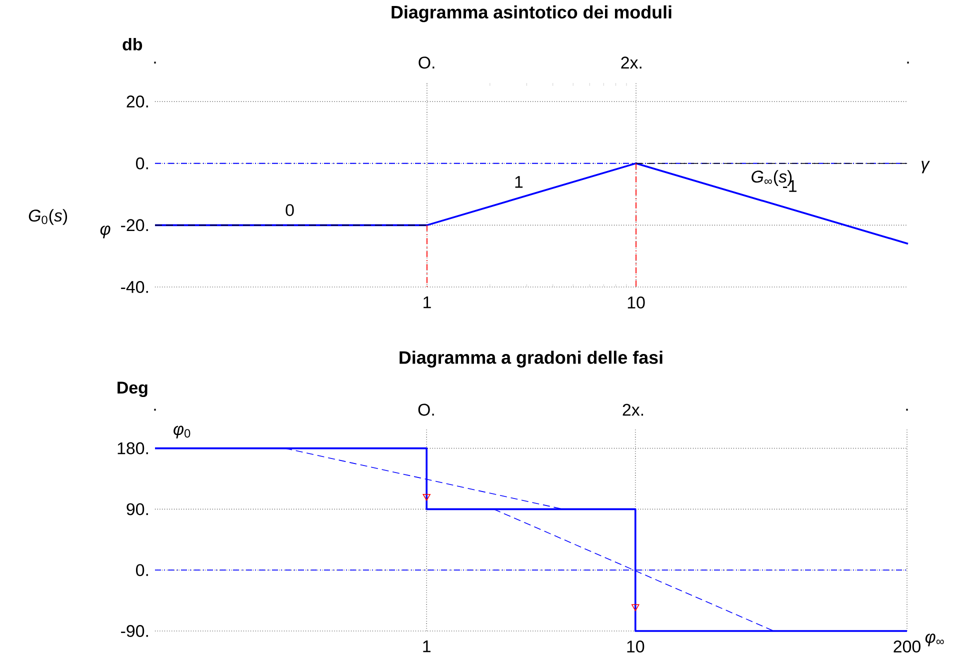  Describe the element at coordinates (926, 167) in the screenshot. I see `text: γ` at that location.